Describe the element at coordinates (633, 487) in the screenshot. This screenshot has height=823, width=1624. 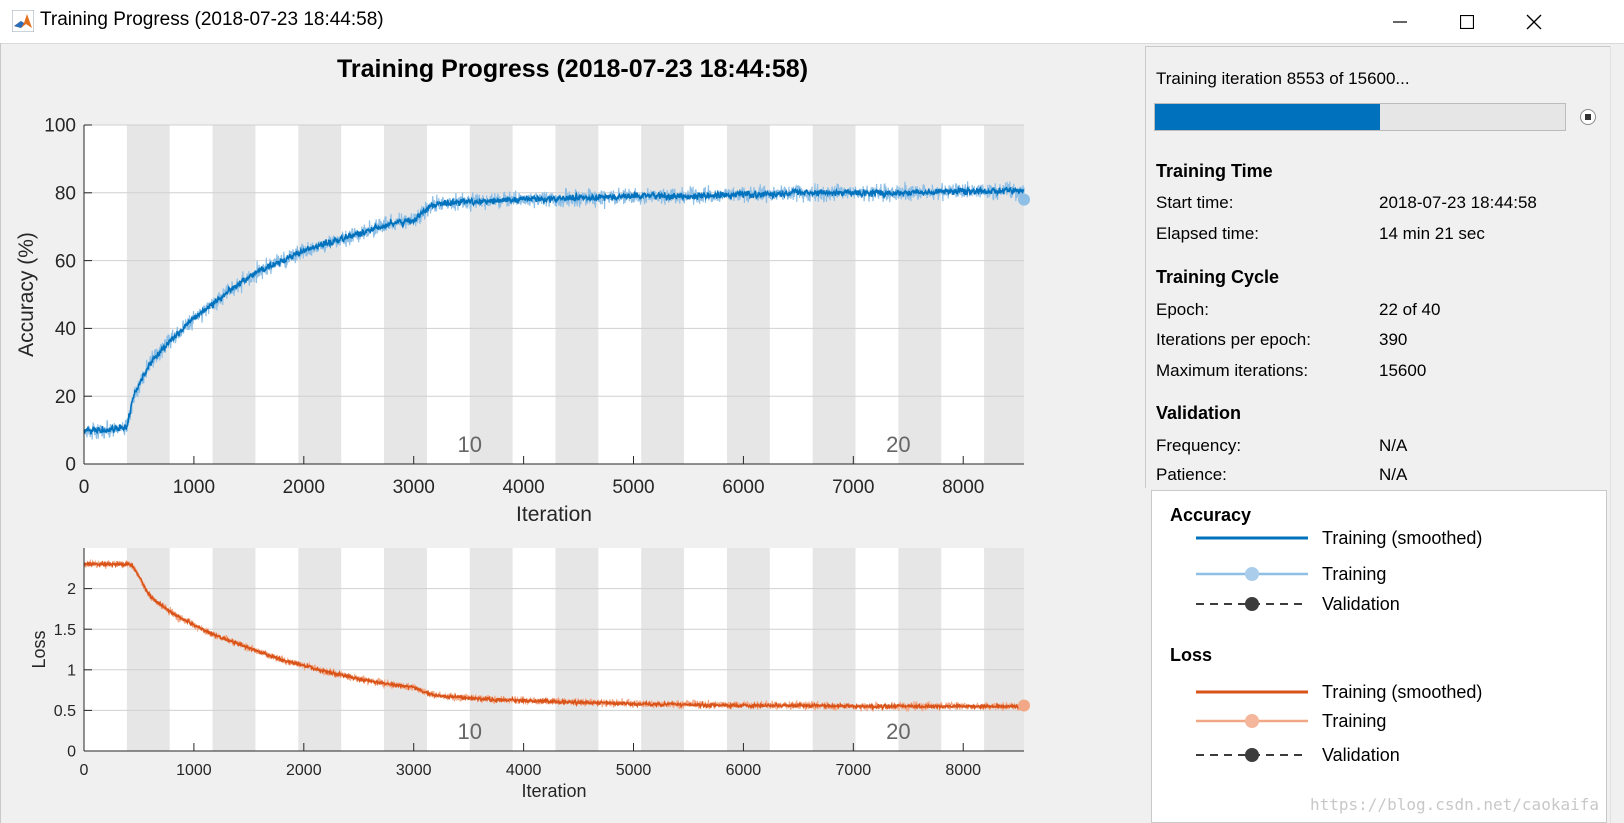
I see `accuracy-x-tick-label: 5000` at that location.